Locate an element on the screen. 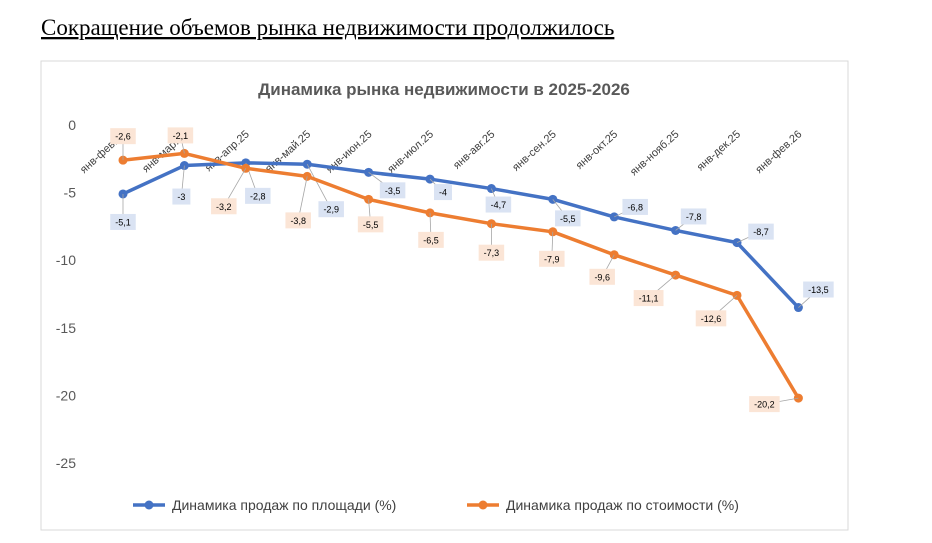 This screenshot has height=543, width=932. point is located at coordinates (614, 255).